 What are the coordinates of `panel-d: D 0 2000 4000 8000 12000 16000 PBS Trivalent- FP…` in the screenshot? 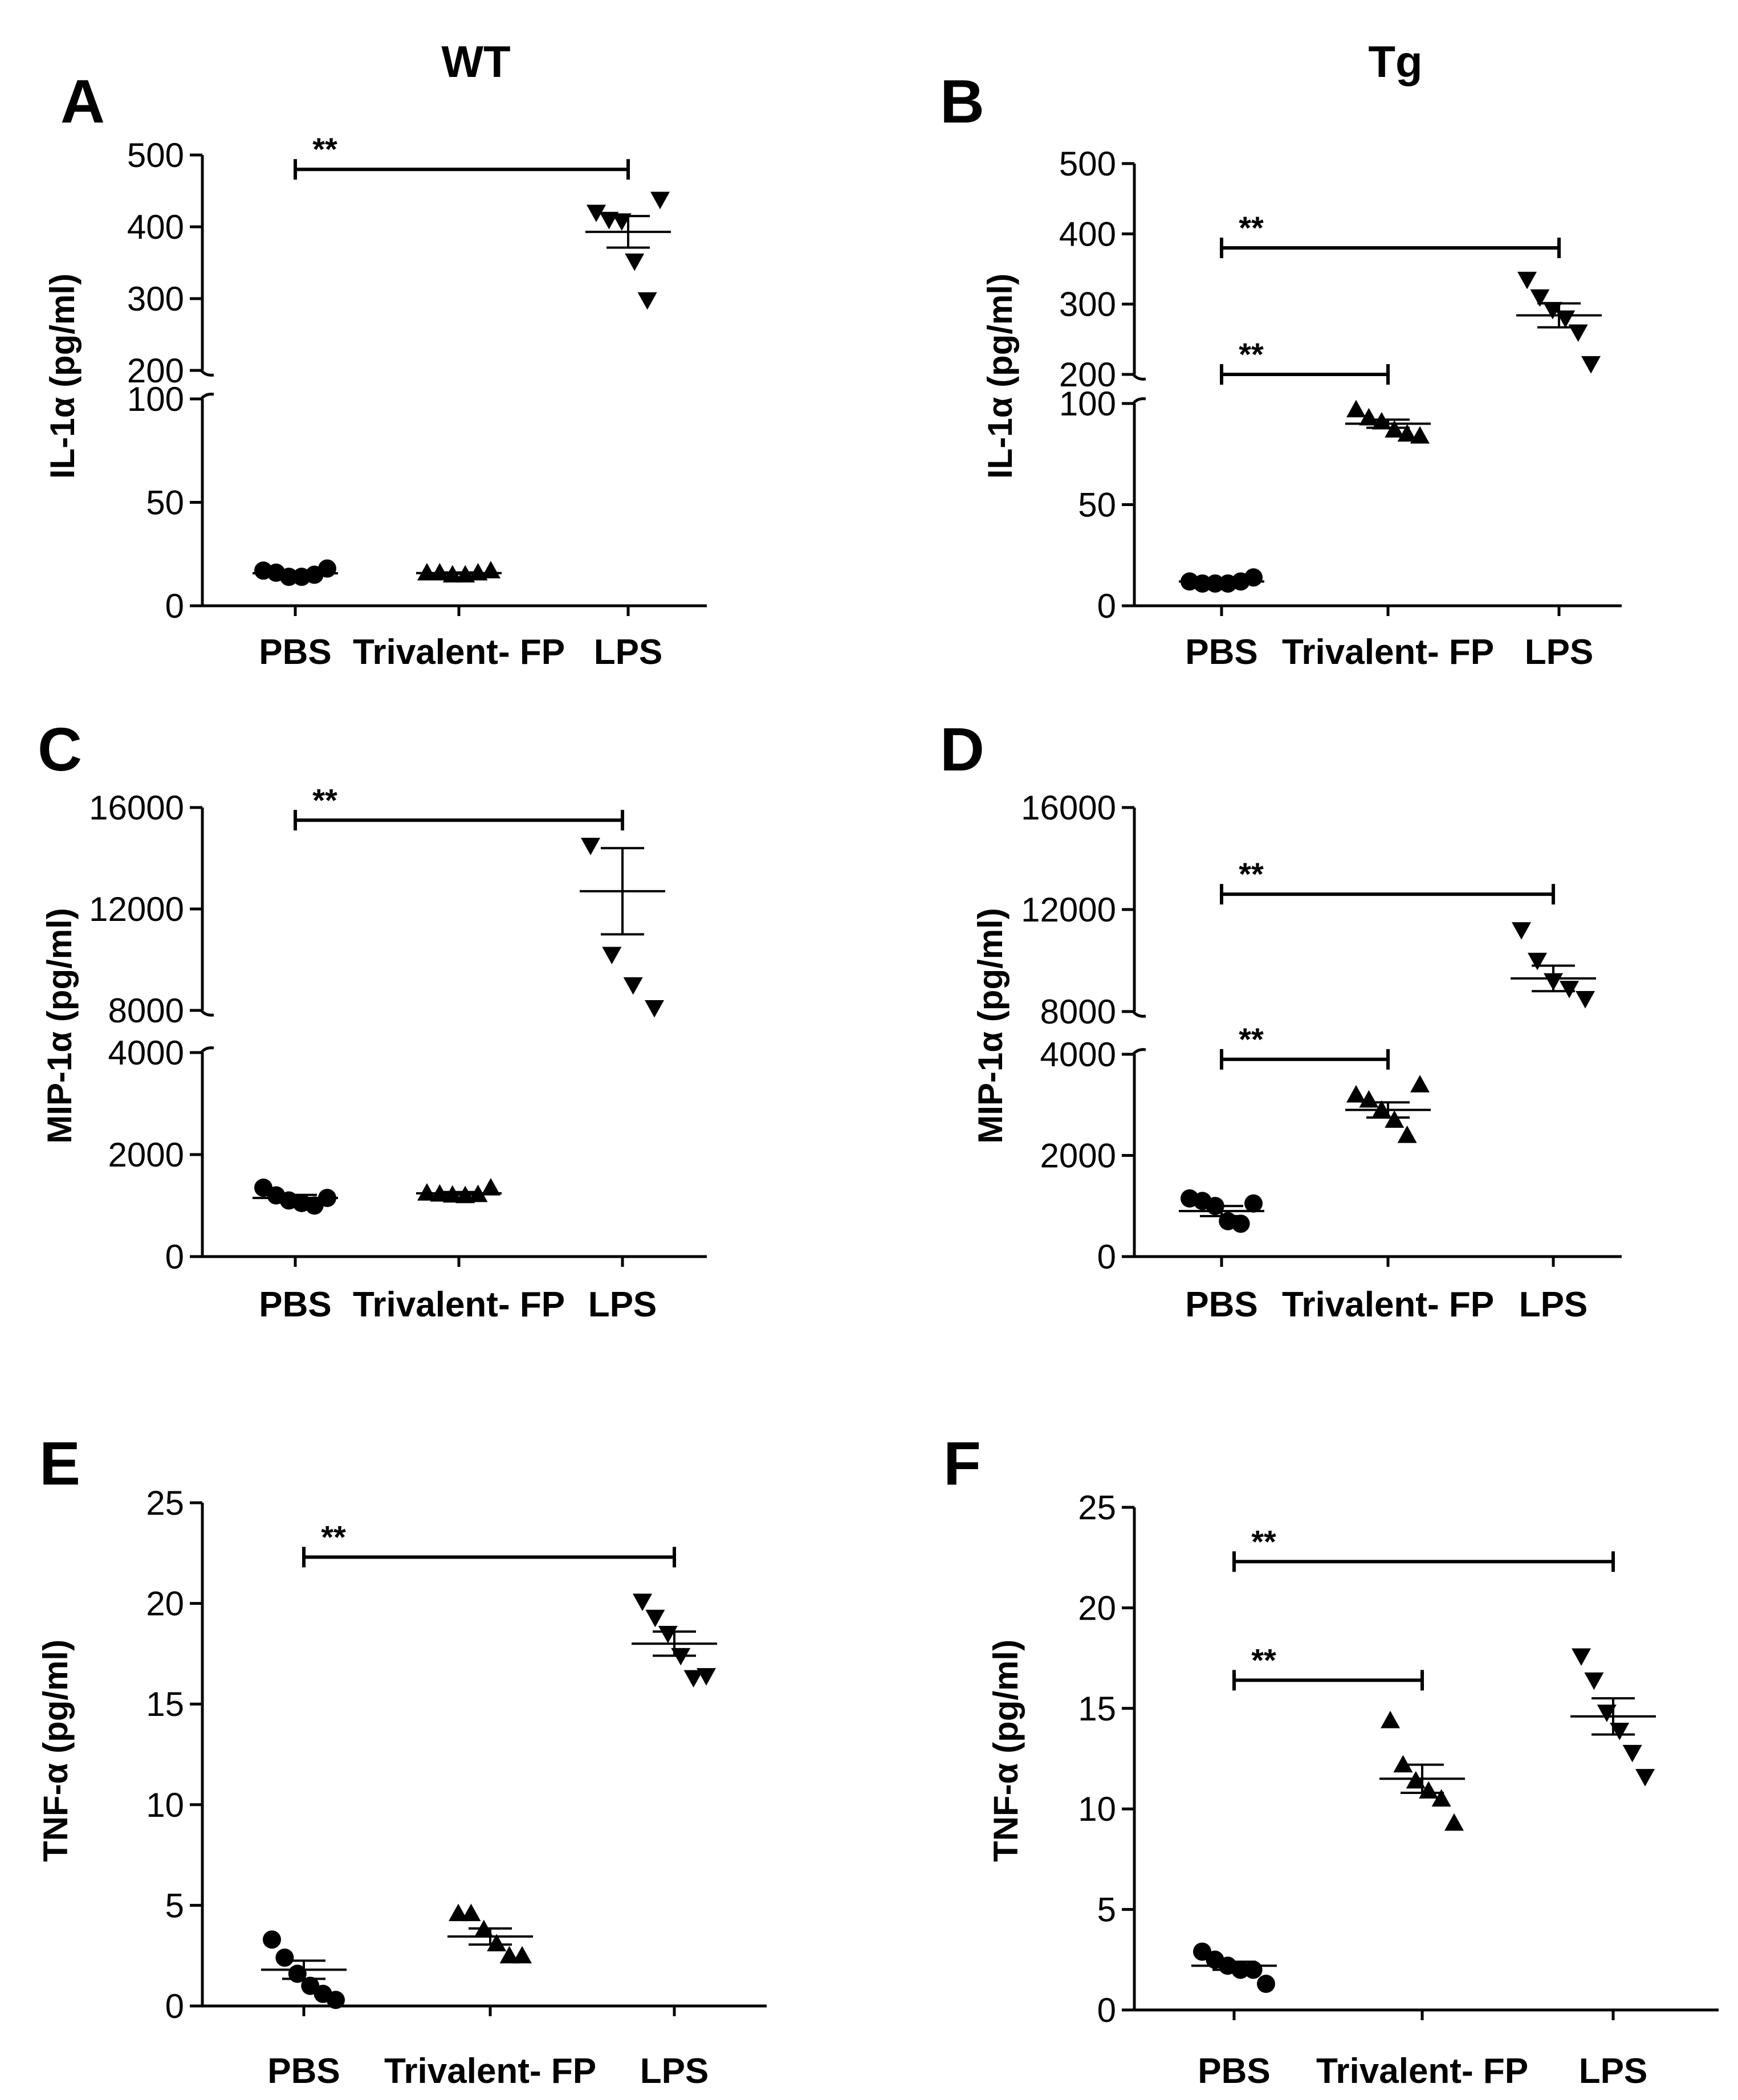 It's located at (1281, 1019).